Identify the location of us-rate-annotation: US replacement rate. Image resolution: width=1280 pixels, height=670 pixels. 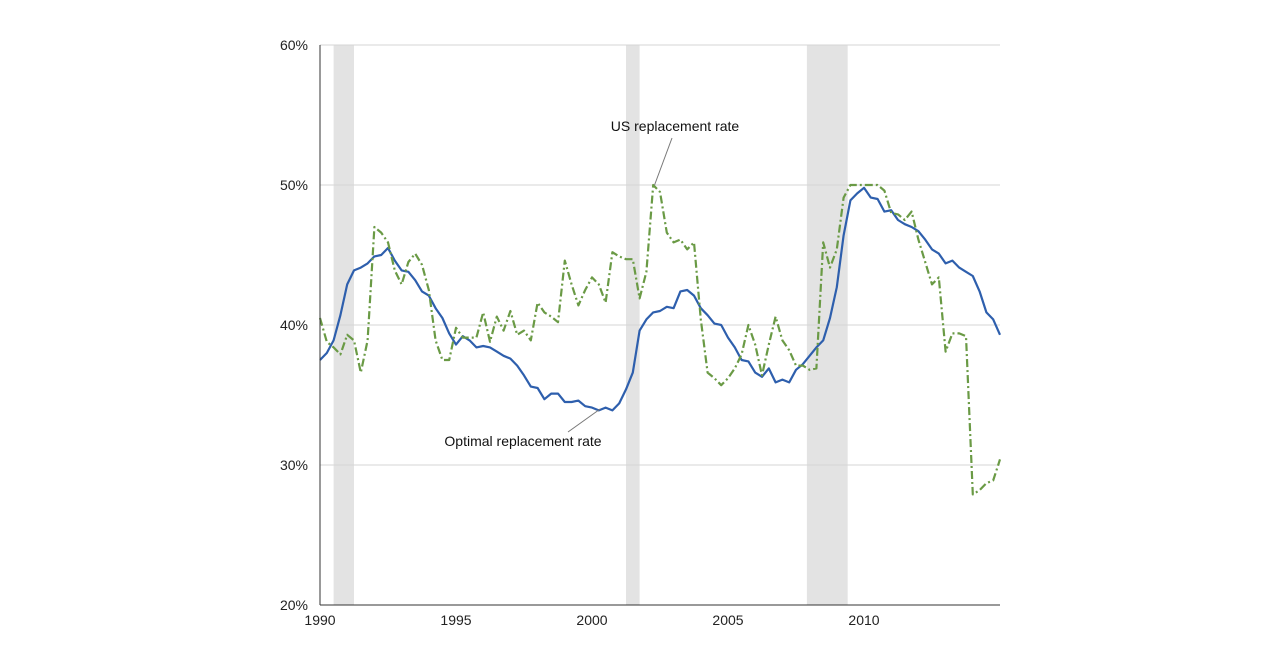
(675, 126).